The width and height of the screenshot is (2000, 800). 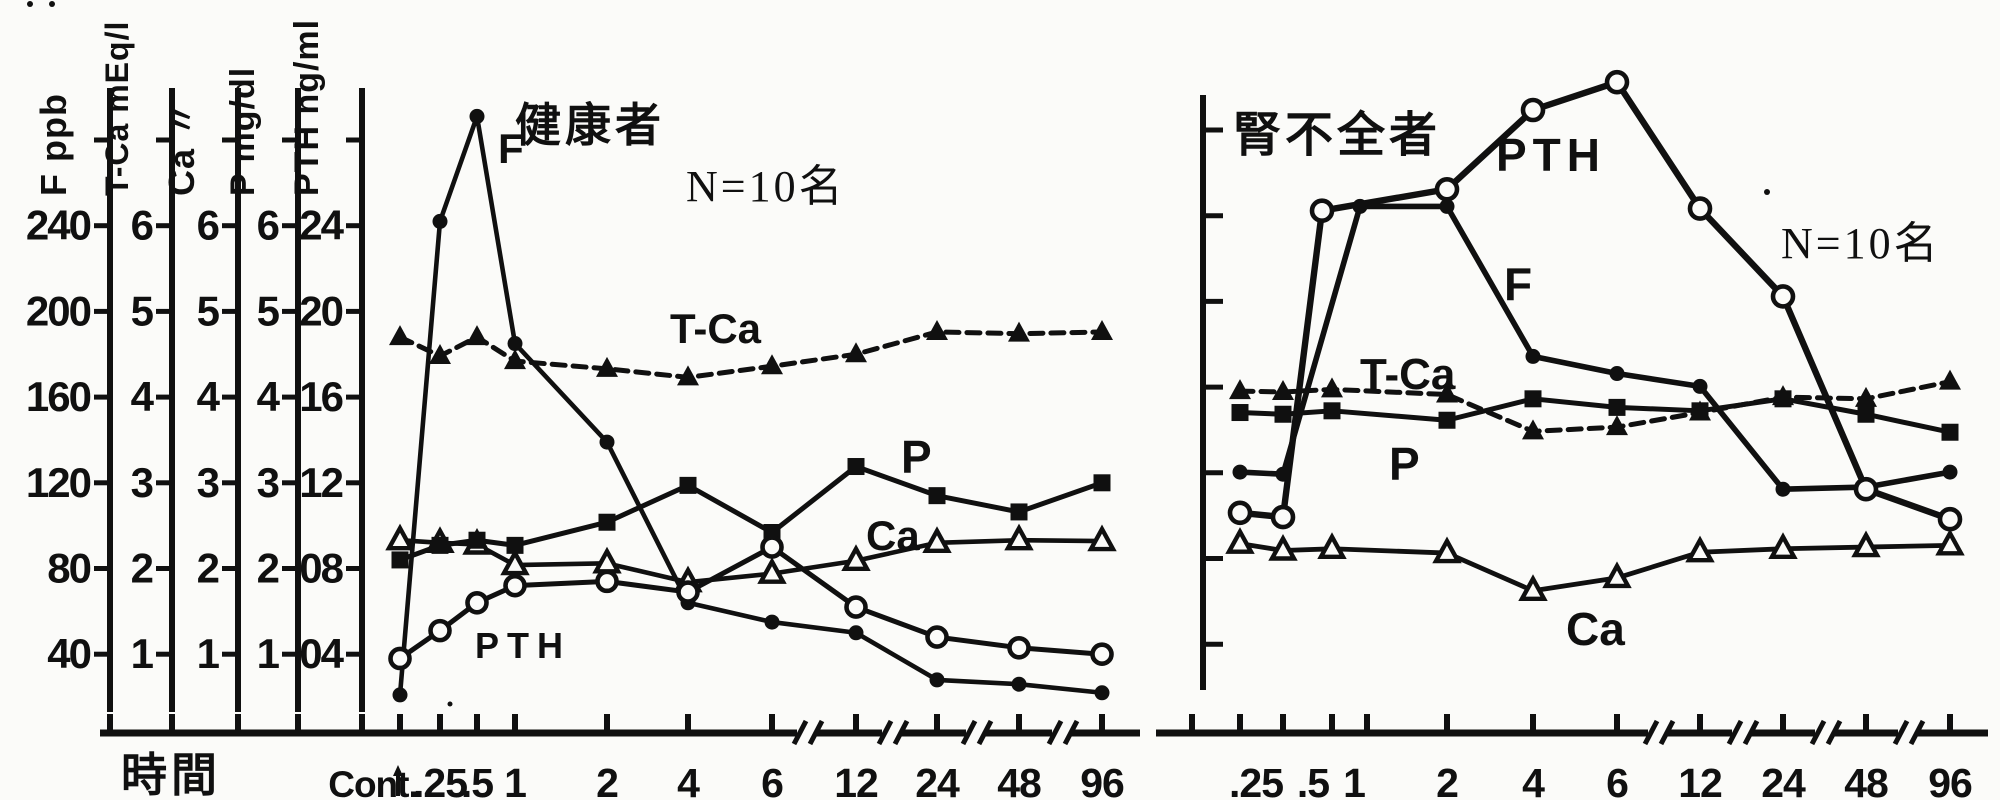 I want to click on injection-arrow, so click(x=398, y=780).